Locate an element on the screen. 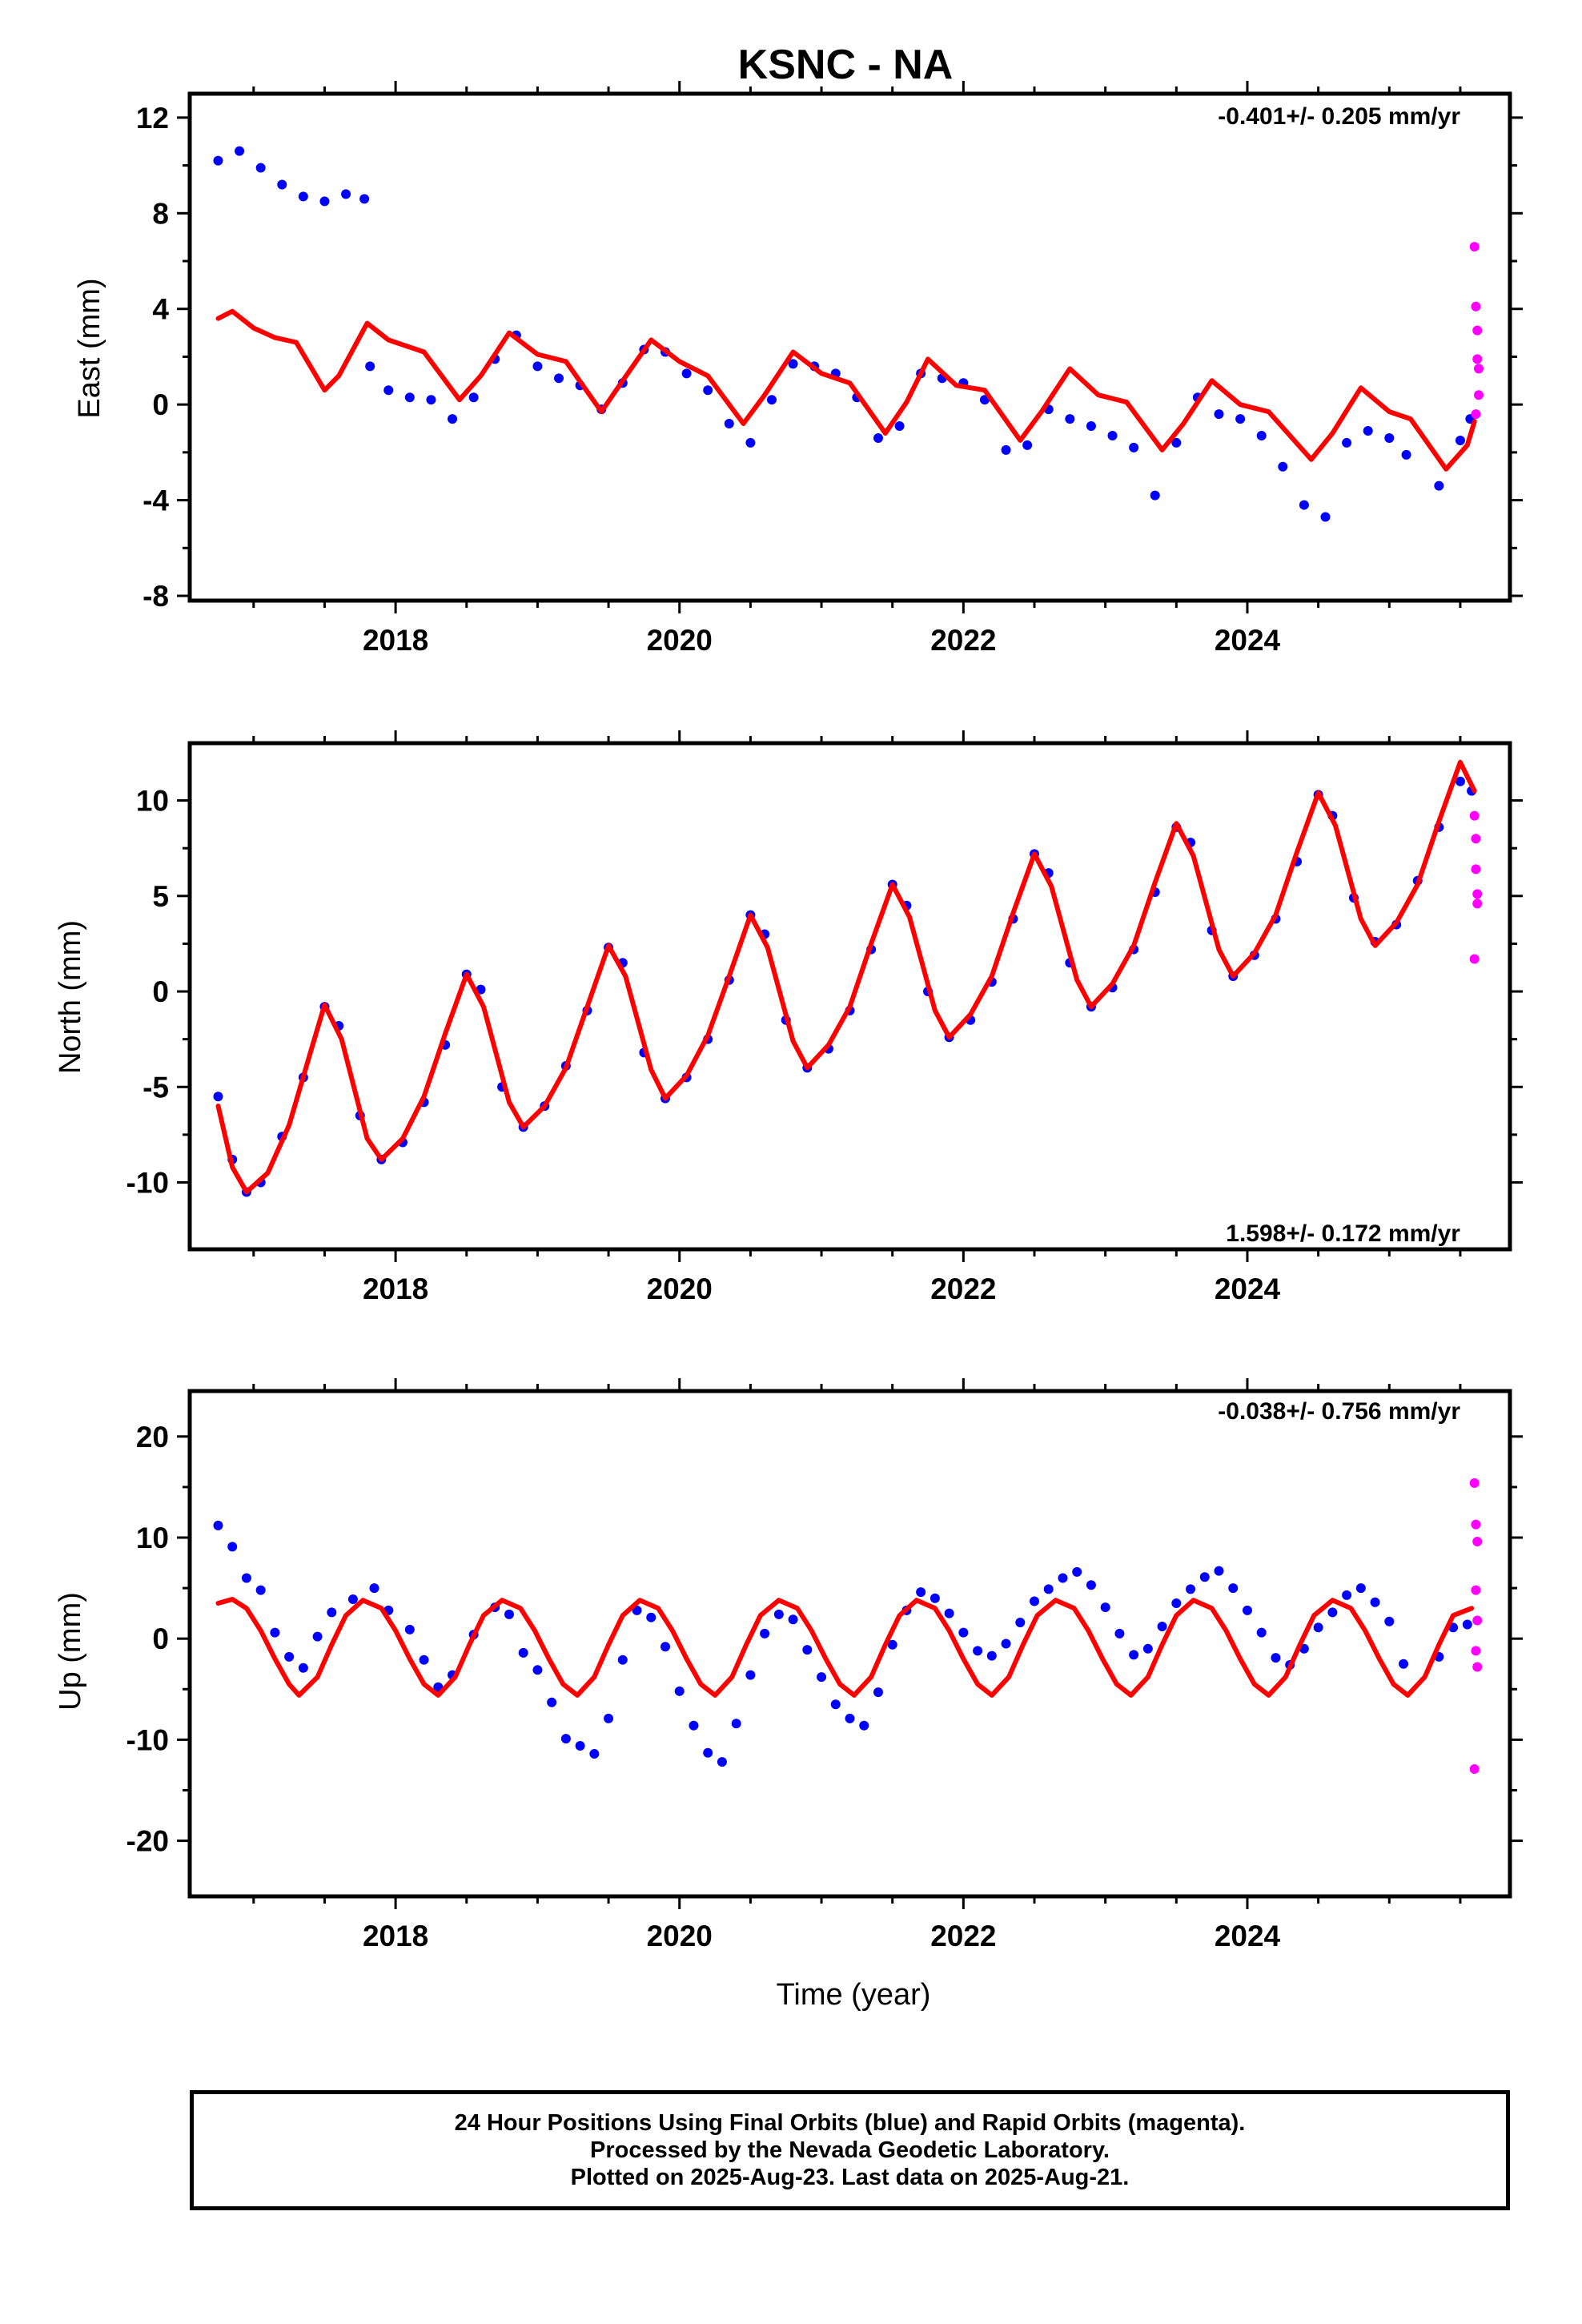 This screenshot has height=2324, width=1582. up-x-tick-label: 2018 is located at coordinates (396, 1936).